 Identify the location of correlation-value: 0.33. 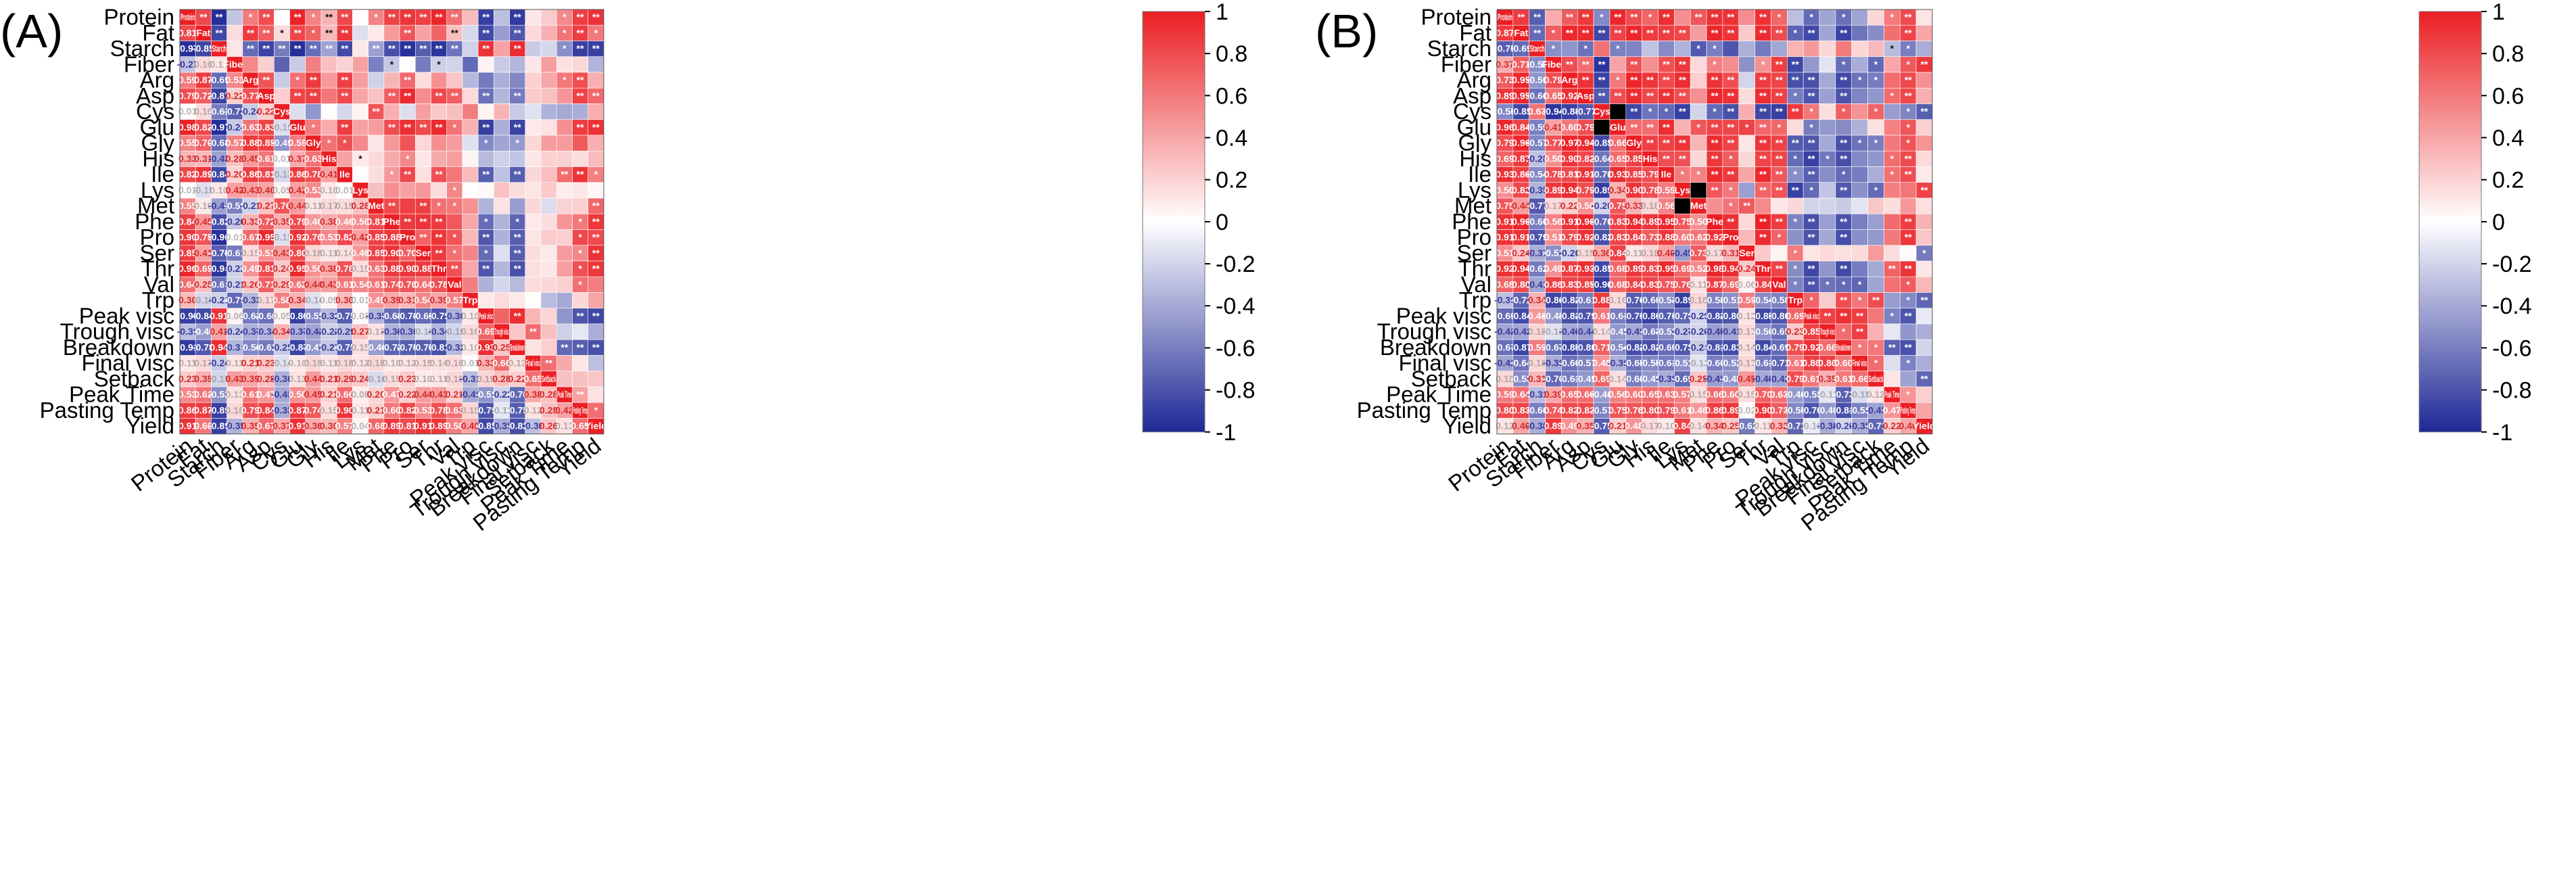
(250, 221).